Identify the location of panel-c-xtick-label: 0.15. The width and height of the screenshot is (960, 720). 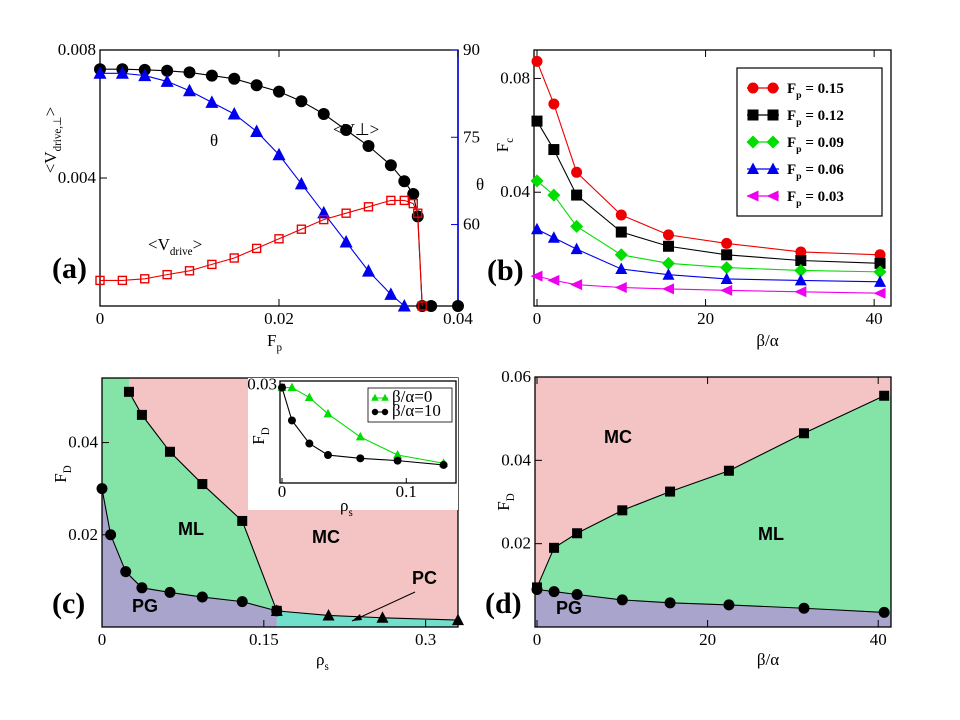
(264, 639).